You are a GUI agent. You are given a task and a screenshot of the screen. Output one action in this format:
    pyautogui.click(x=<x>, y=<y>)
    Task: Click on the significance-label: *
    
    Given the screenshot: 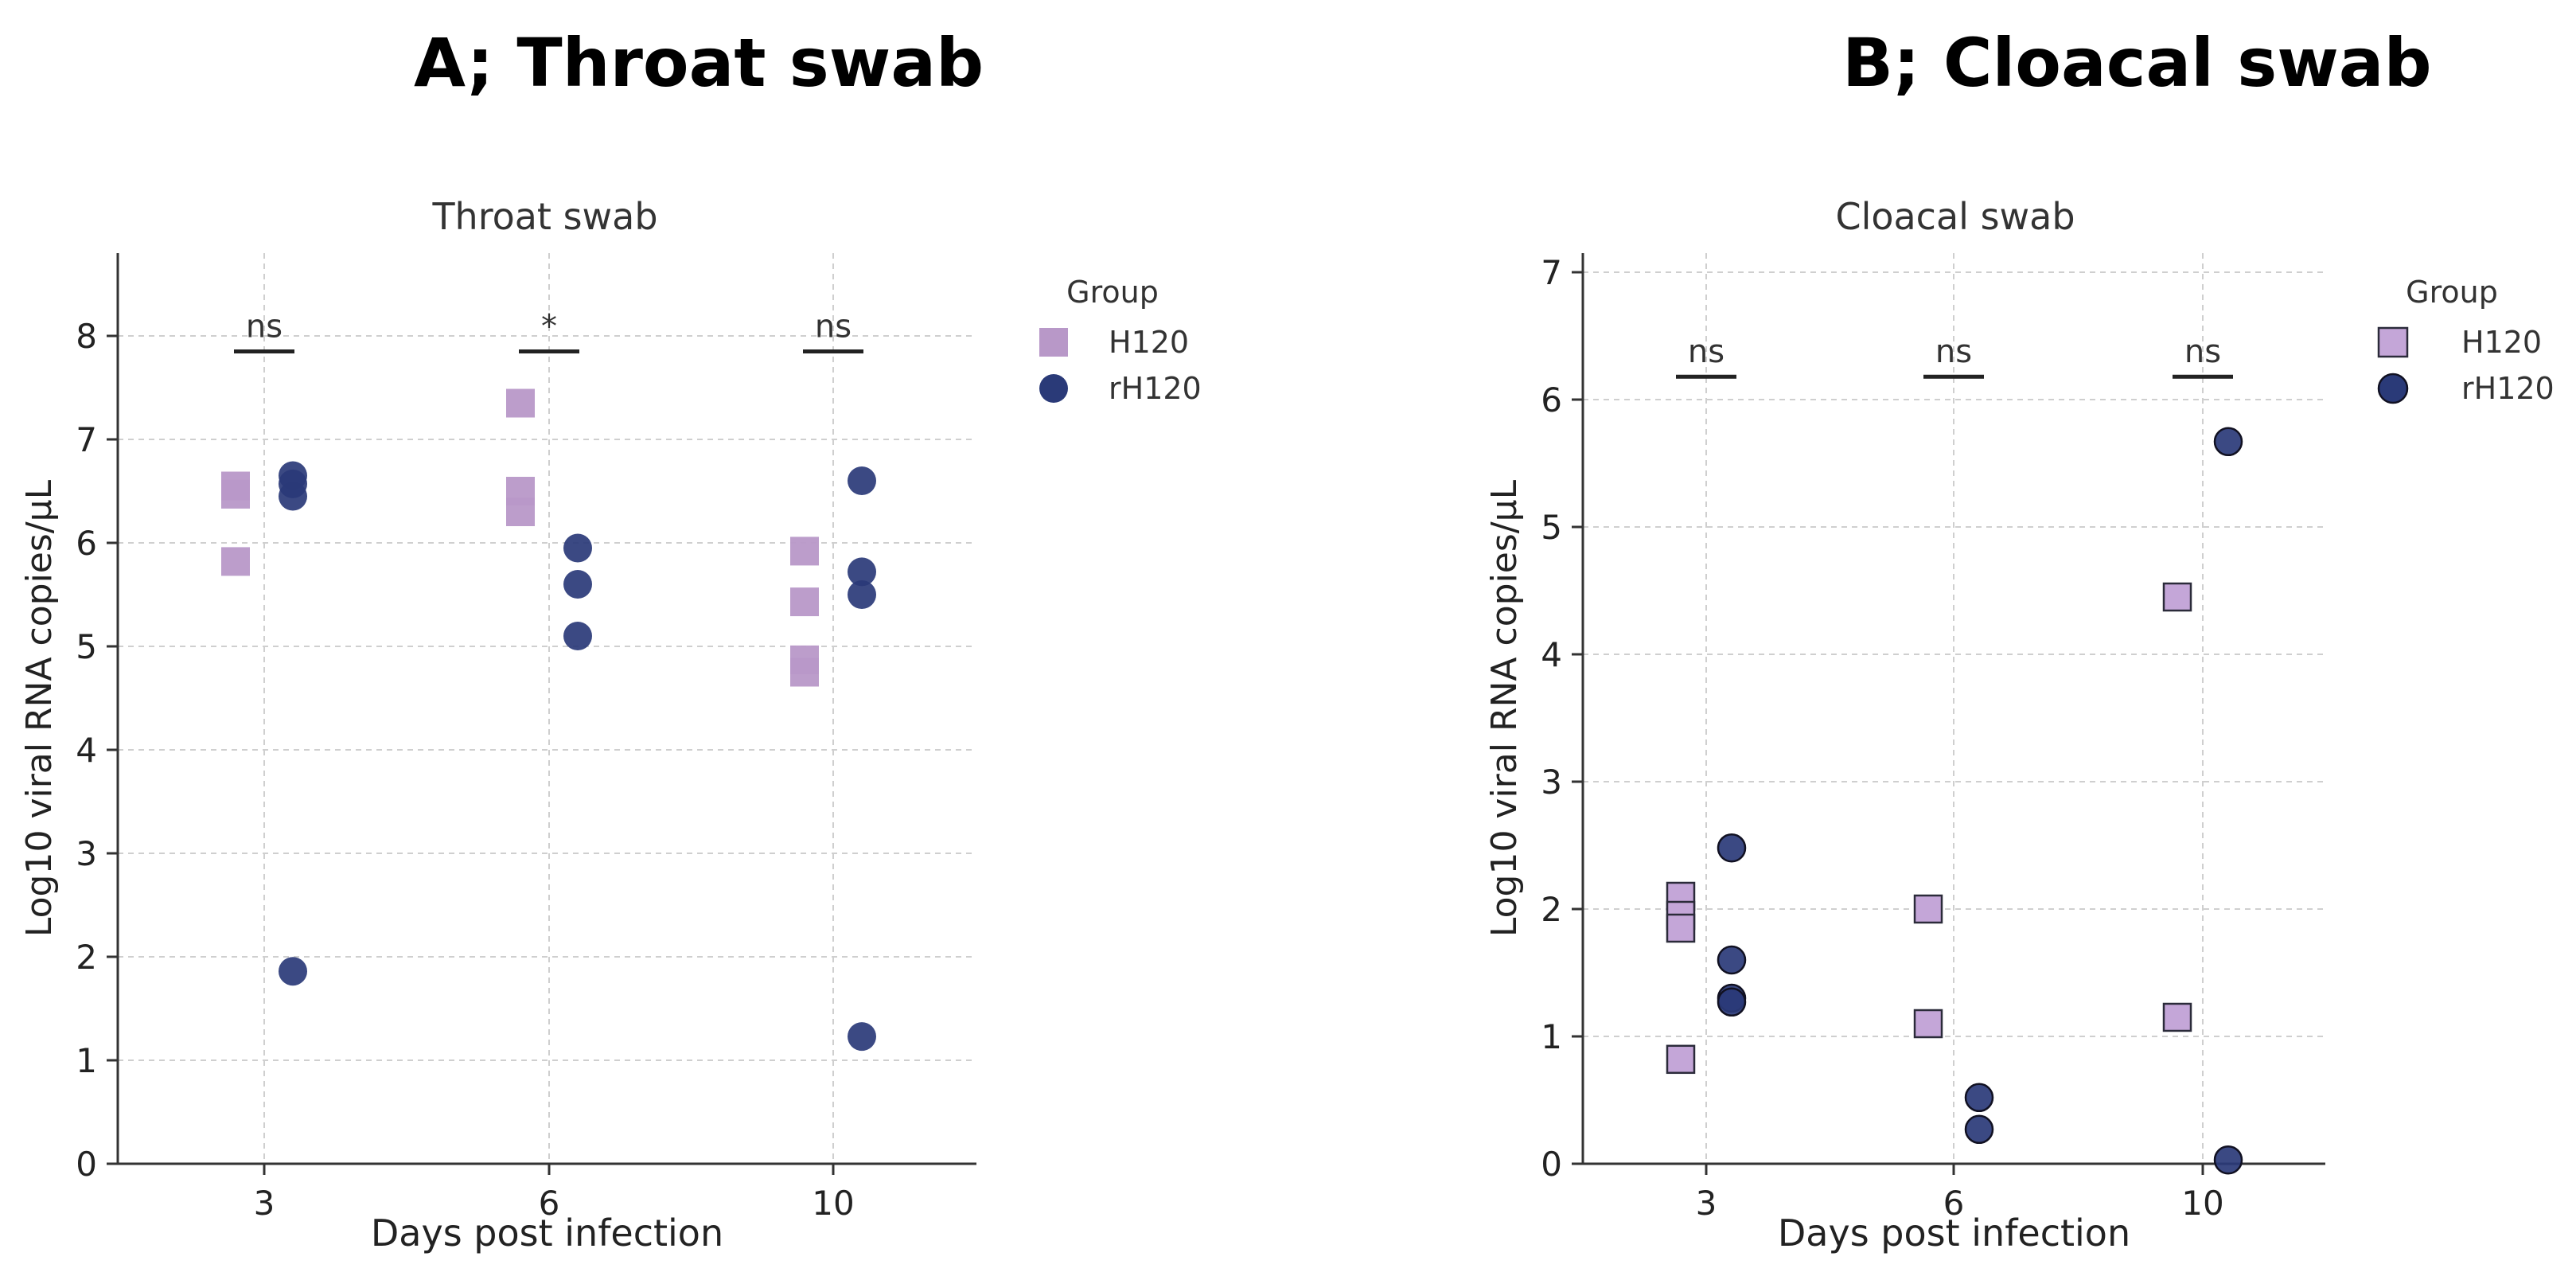 What is the action you would take?
    pyautogui.click(x=549, y=327)
    